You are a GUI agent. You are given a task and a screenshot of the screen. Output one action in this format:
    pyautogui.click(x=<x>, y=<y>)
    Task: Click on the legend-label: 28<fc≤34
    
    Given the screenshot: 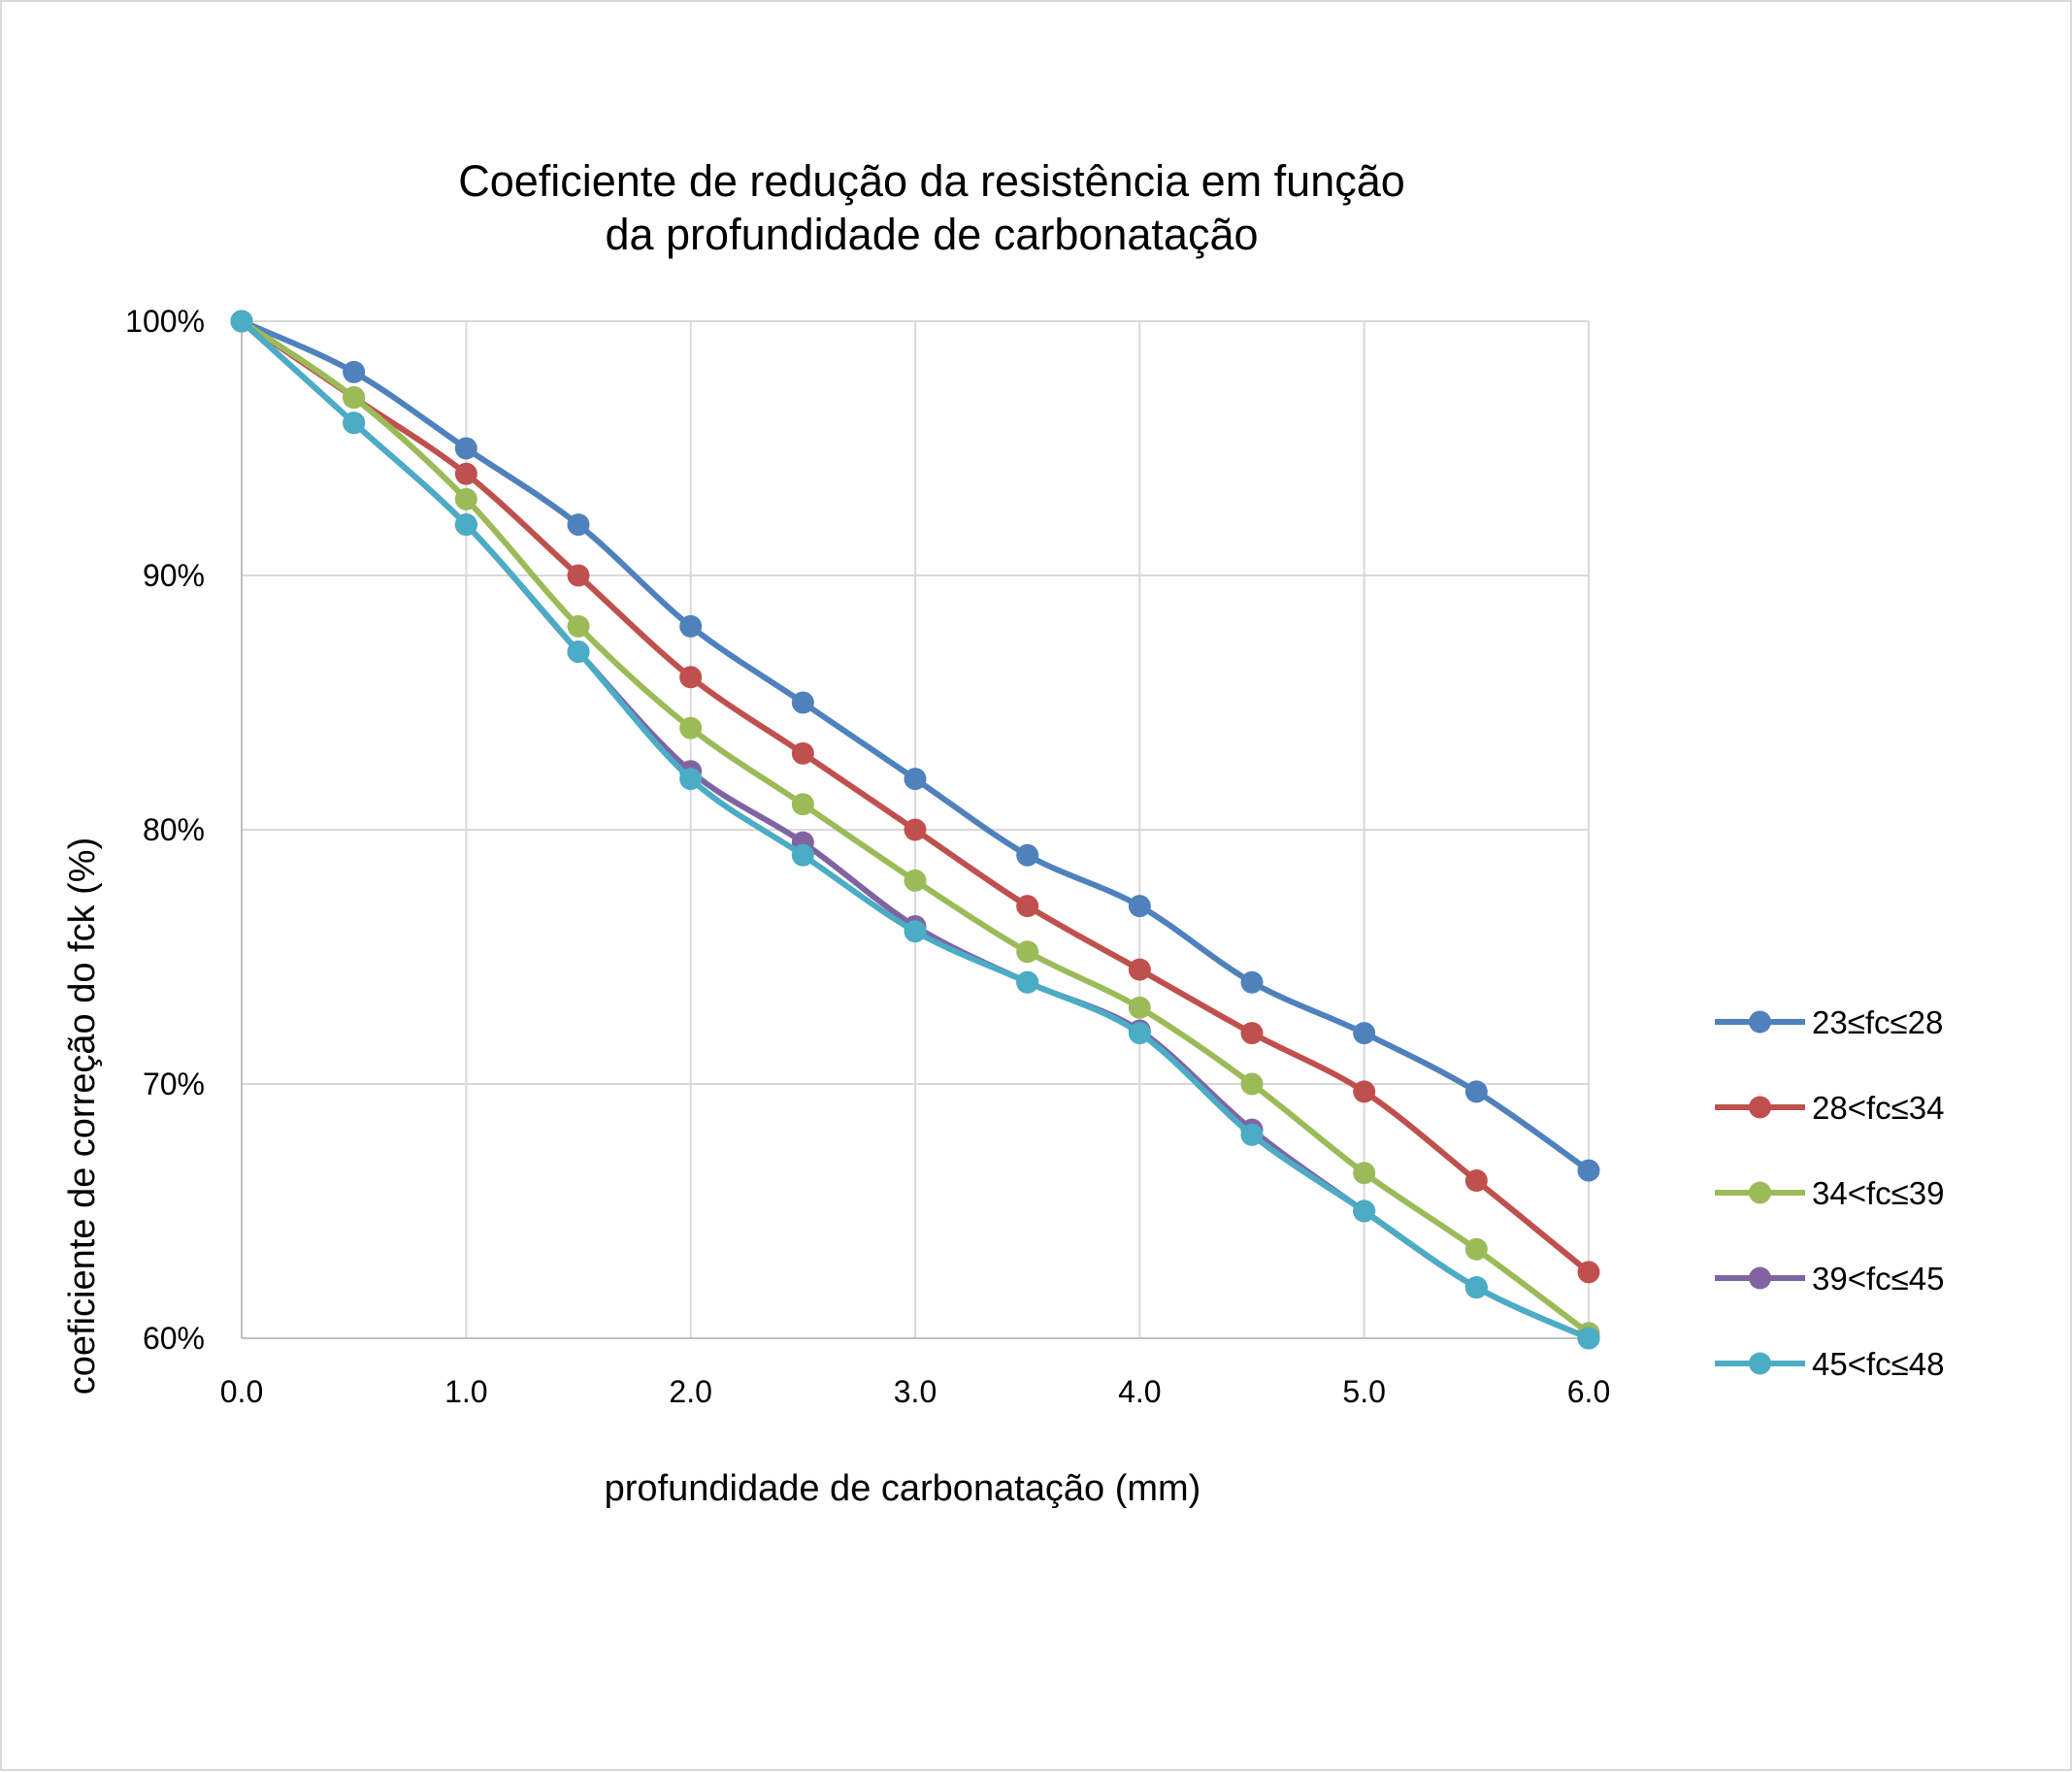 What is the action you would take?
    pyautogui.click(x=1878, y=1108)
    